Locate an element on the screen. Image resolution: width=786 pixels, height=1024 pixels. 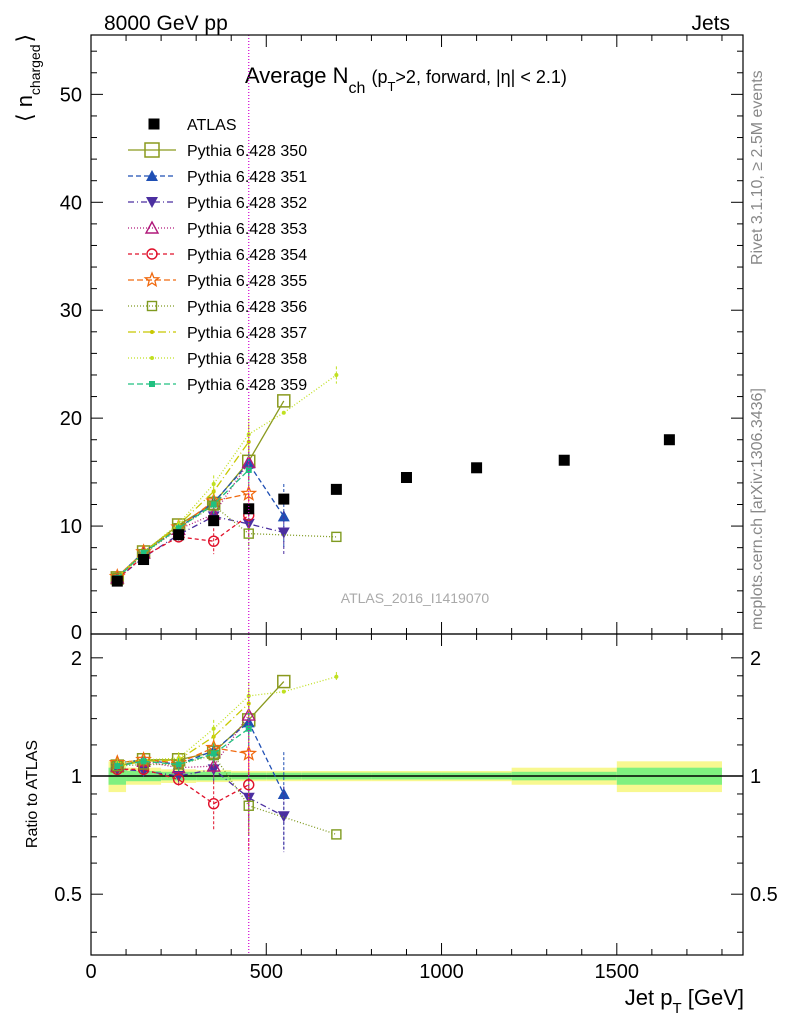
ratio-y-tick-label-right: 1 is located at coordinates (755, 777).